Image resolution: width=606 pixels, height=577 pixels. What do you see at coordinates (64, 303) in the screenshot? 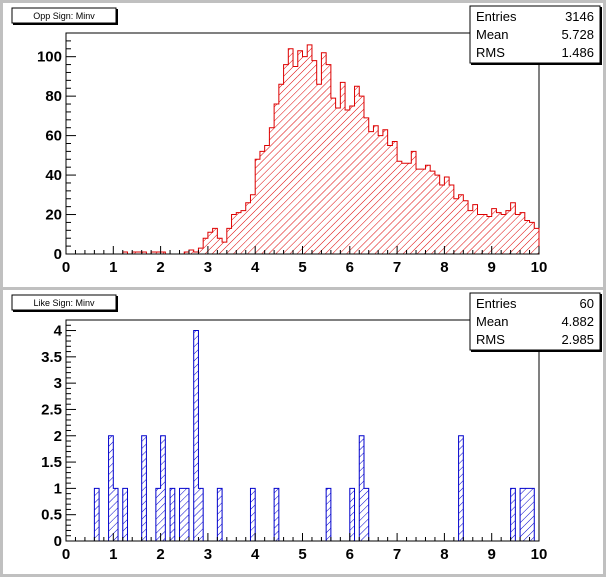
I see `histogram-title: Like Sign: Minv` at bounding box center [64, 303].